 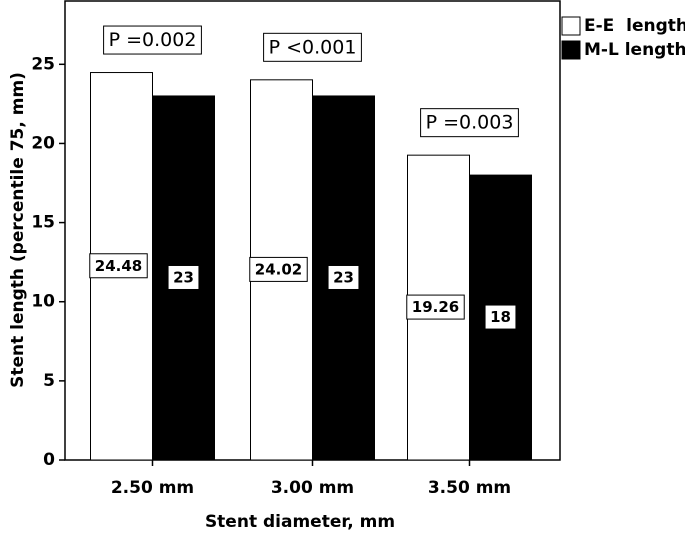 I want to click on y-tick-label: 10, so click(x=43, y=302).